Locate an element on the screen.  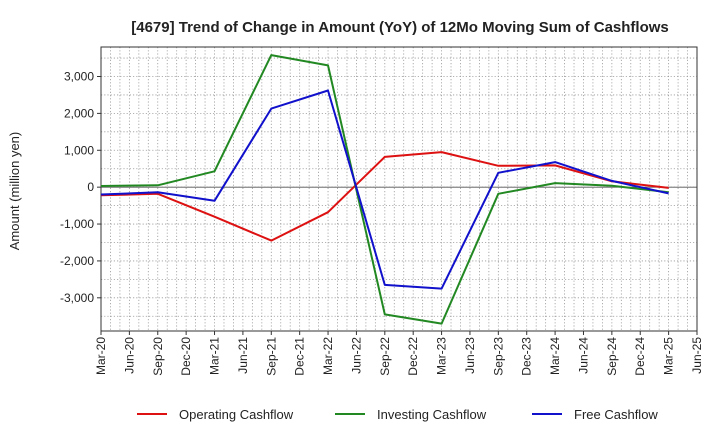
x-tick-label: Dec-20 is located at coordinates (186, 356).